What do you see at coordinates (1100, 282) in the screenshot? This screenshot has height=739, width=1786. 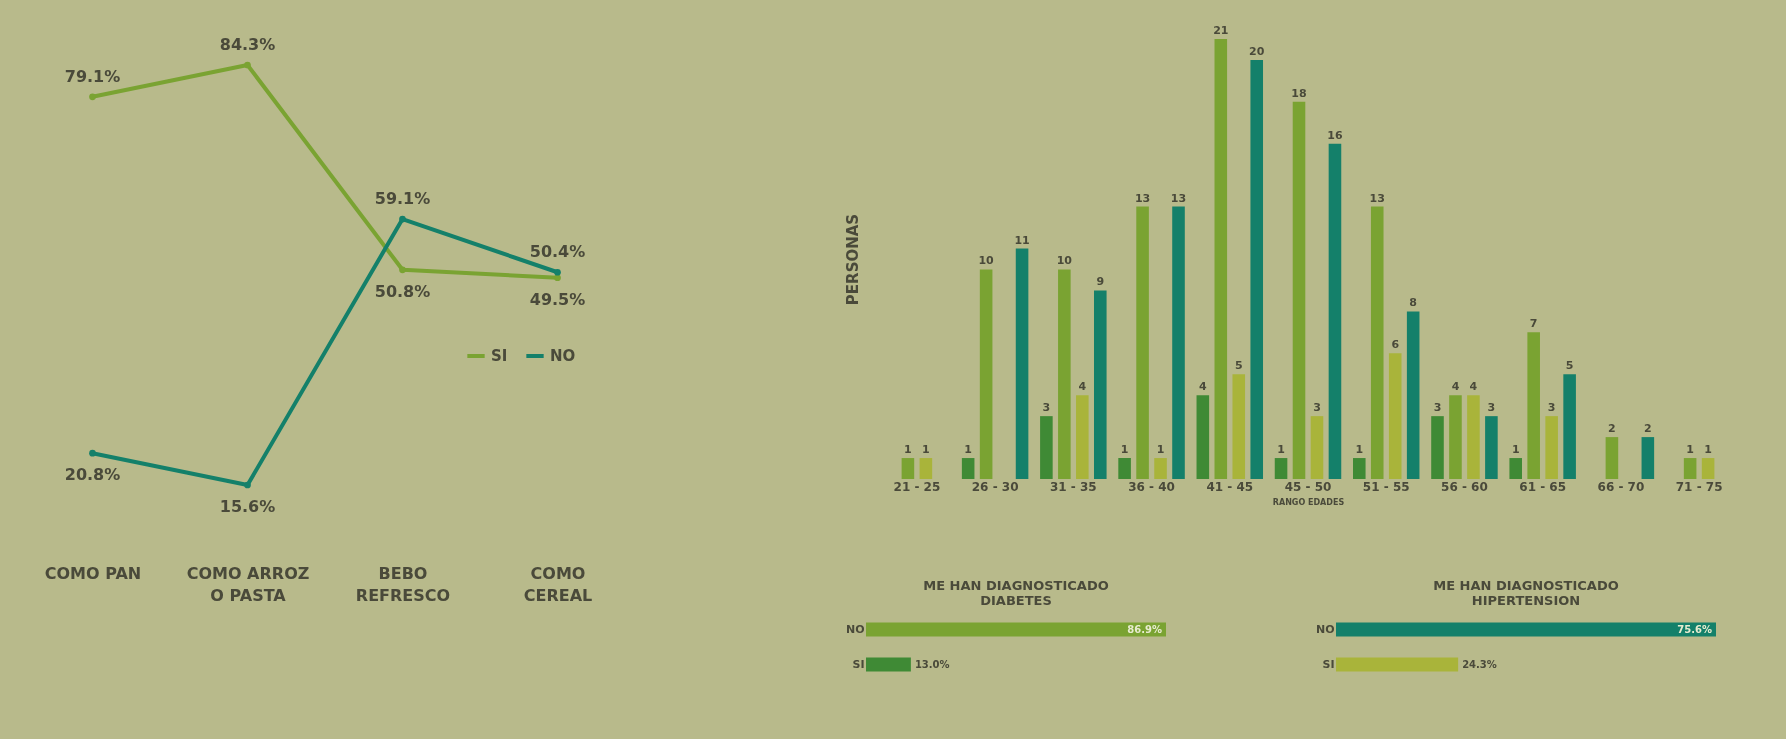 I see `data-label: 9` at bounding box center [1100, 282].